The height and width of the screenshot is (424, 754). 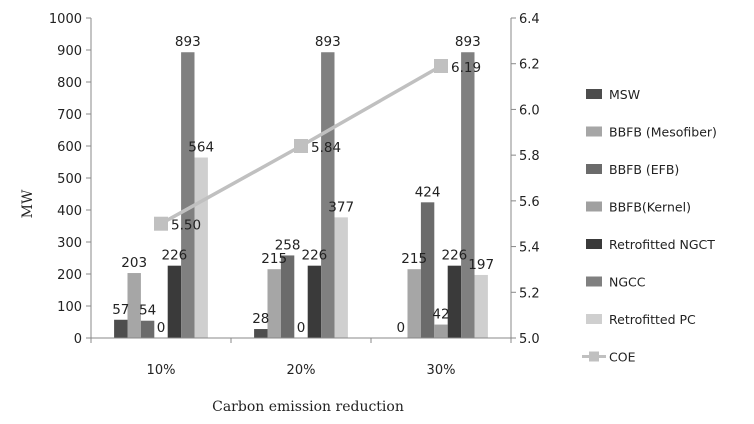 What do you see at coordinates (69, 243) in the screenshot?
I see `y-tick-label: 300` at bounding box center [69, 243].